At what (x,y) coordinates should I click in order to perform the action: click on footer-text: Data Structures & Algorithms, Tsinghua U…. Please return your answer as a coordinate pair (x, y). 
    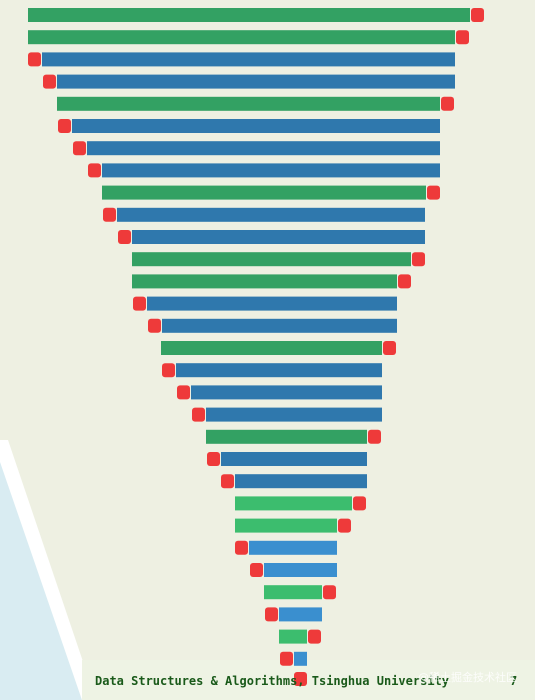
    Looking at the image, I should click on (272, 681).